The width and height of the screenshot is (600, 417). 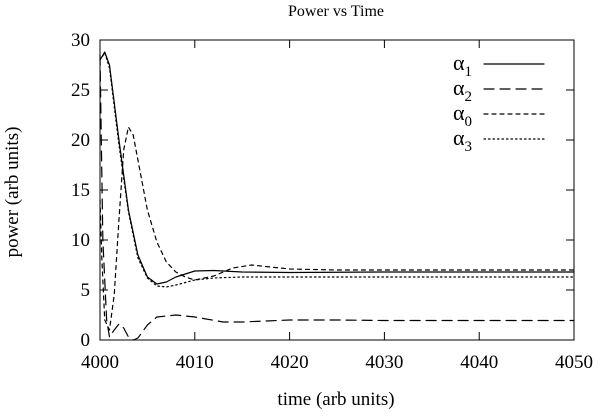 I want to click on legend-label-alpha-2: α2, so click(x=462, y=90).